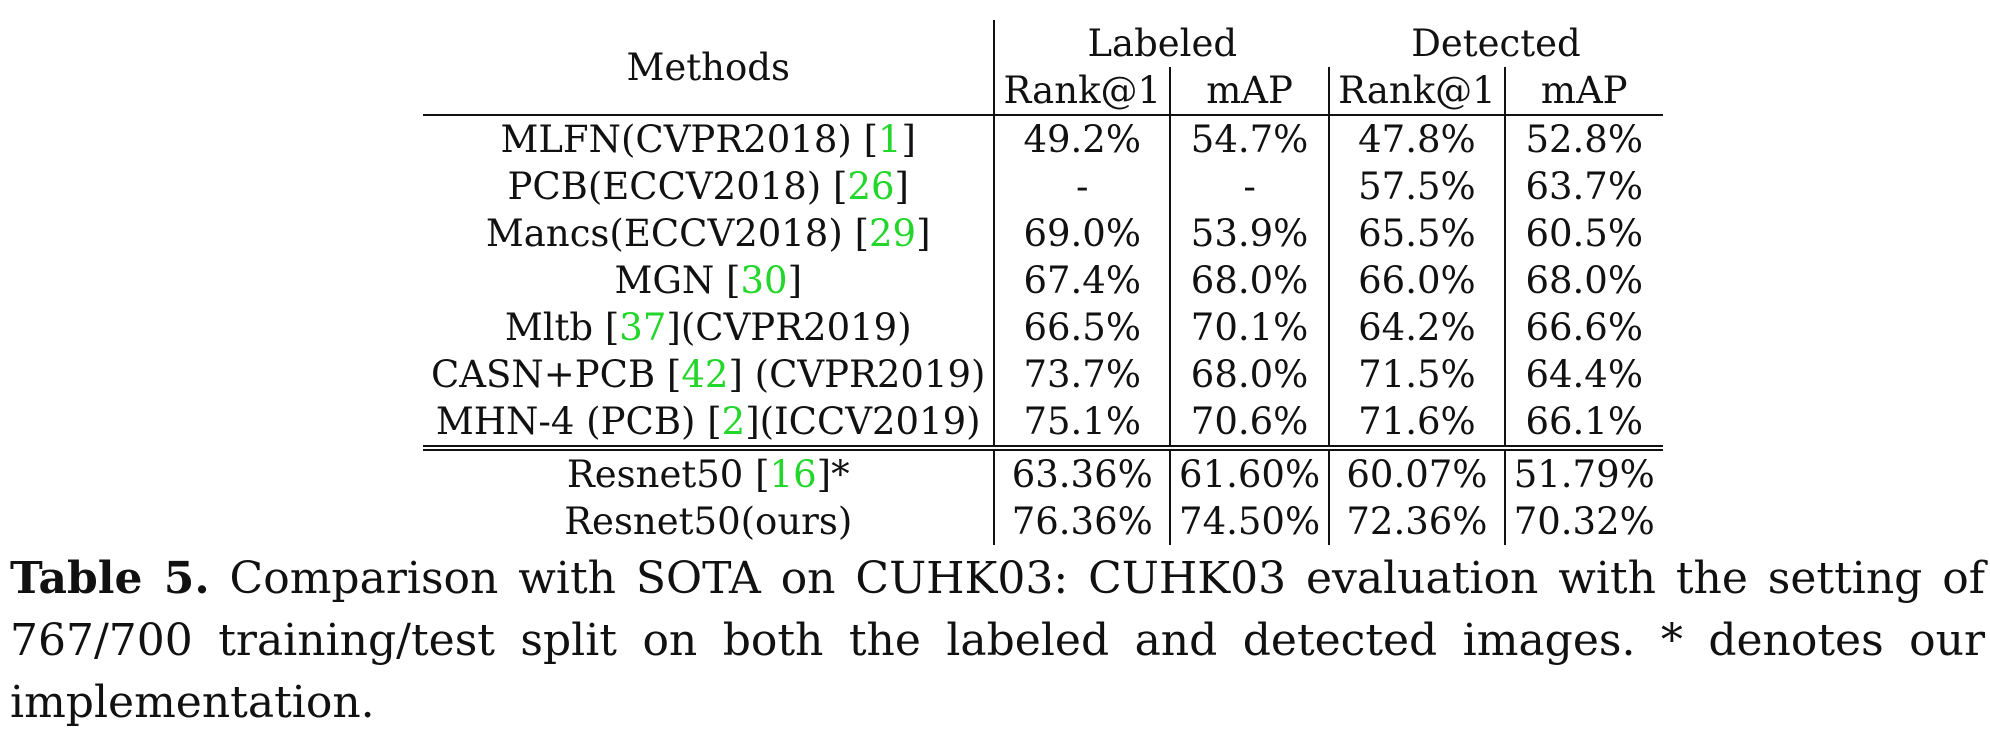 The width and height of the screenshot is (1990, 750). I want to click on value-cell: 71.6%, so click(1416, 423).